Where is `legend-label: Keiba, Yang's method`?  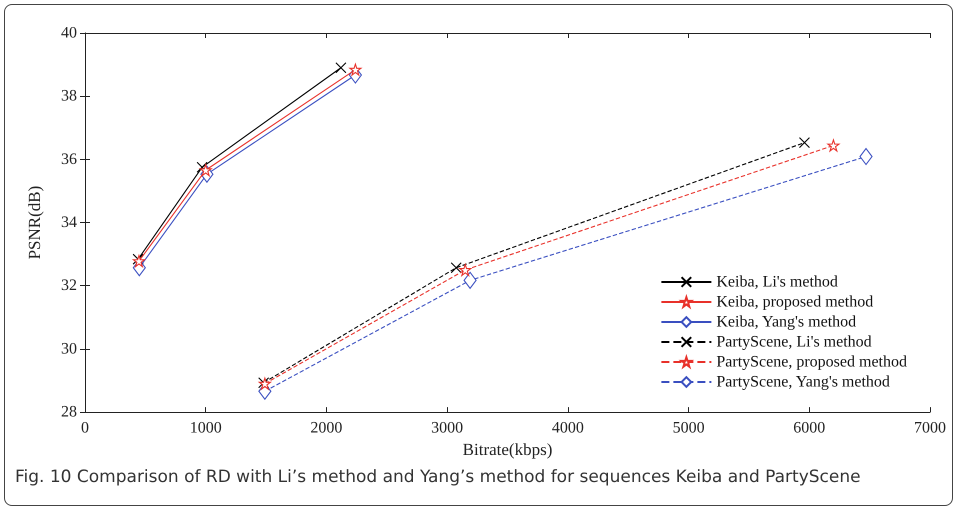
legend-label: Keiba, Yang's method is located at coordinates (786, 322).